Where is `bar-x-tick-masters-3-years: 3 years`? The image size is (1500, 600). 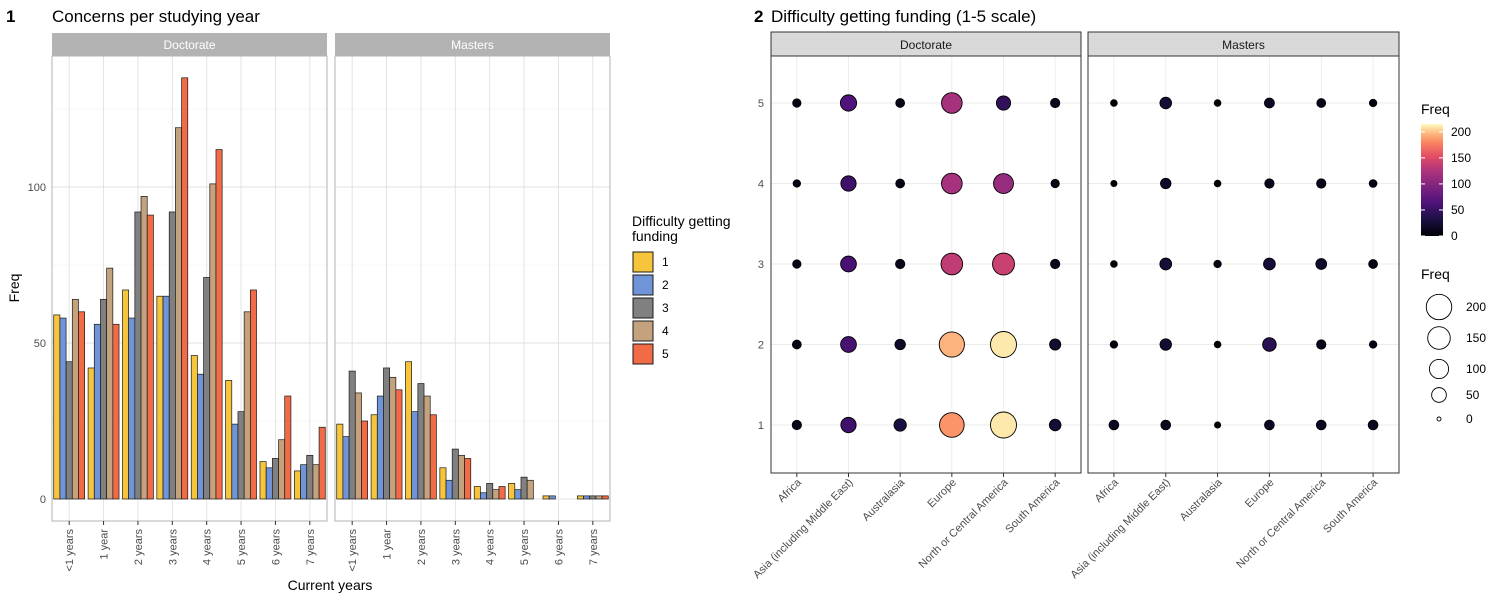 bar-x-tick-masters-3-years: 3 years is located at coordinates (456, 547).